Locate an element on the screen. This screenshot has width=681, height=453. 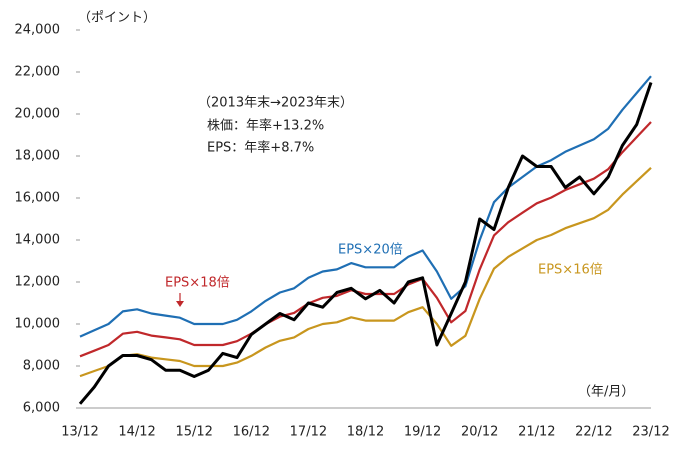
y-tick-label: 16,000 is located at coordinates (38, 198).